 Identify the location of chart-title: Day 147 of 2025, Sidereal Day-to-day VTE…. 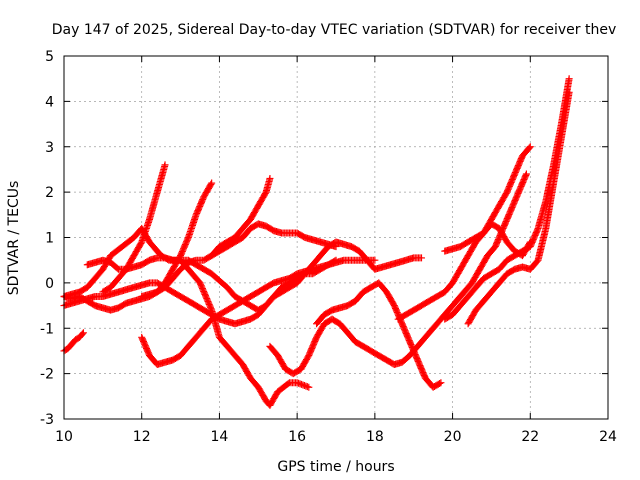
(334, 30).